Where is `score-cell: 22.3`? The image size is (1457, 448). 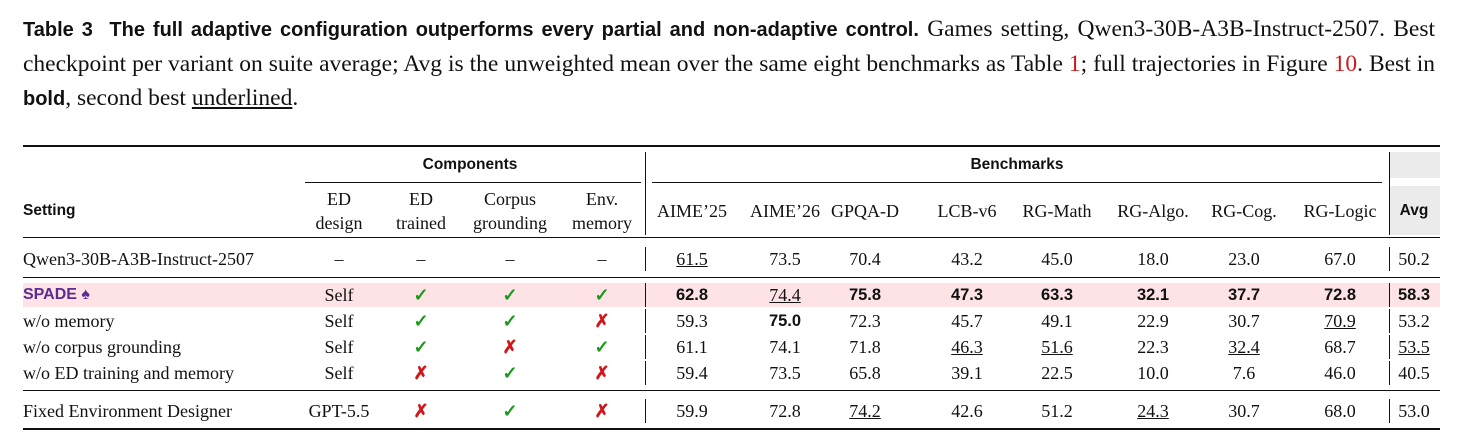
score-cell: 22.3 is located at coordinates (1153, 347).